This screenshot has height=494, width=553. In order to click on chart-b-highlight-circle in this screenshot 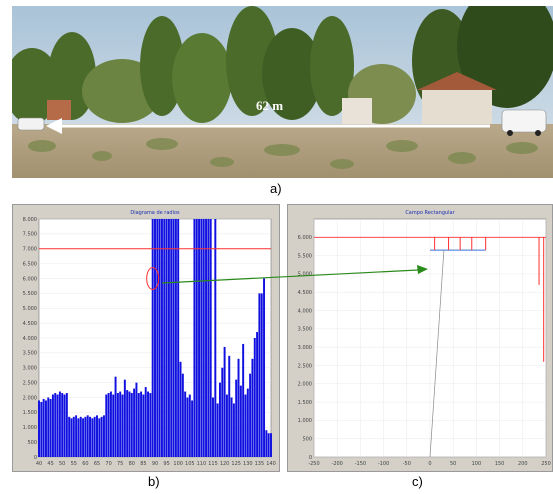, I will do `click(153, 278)`.